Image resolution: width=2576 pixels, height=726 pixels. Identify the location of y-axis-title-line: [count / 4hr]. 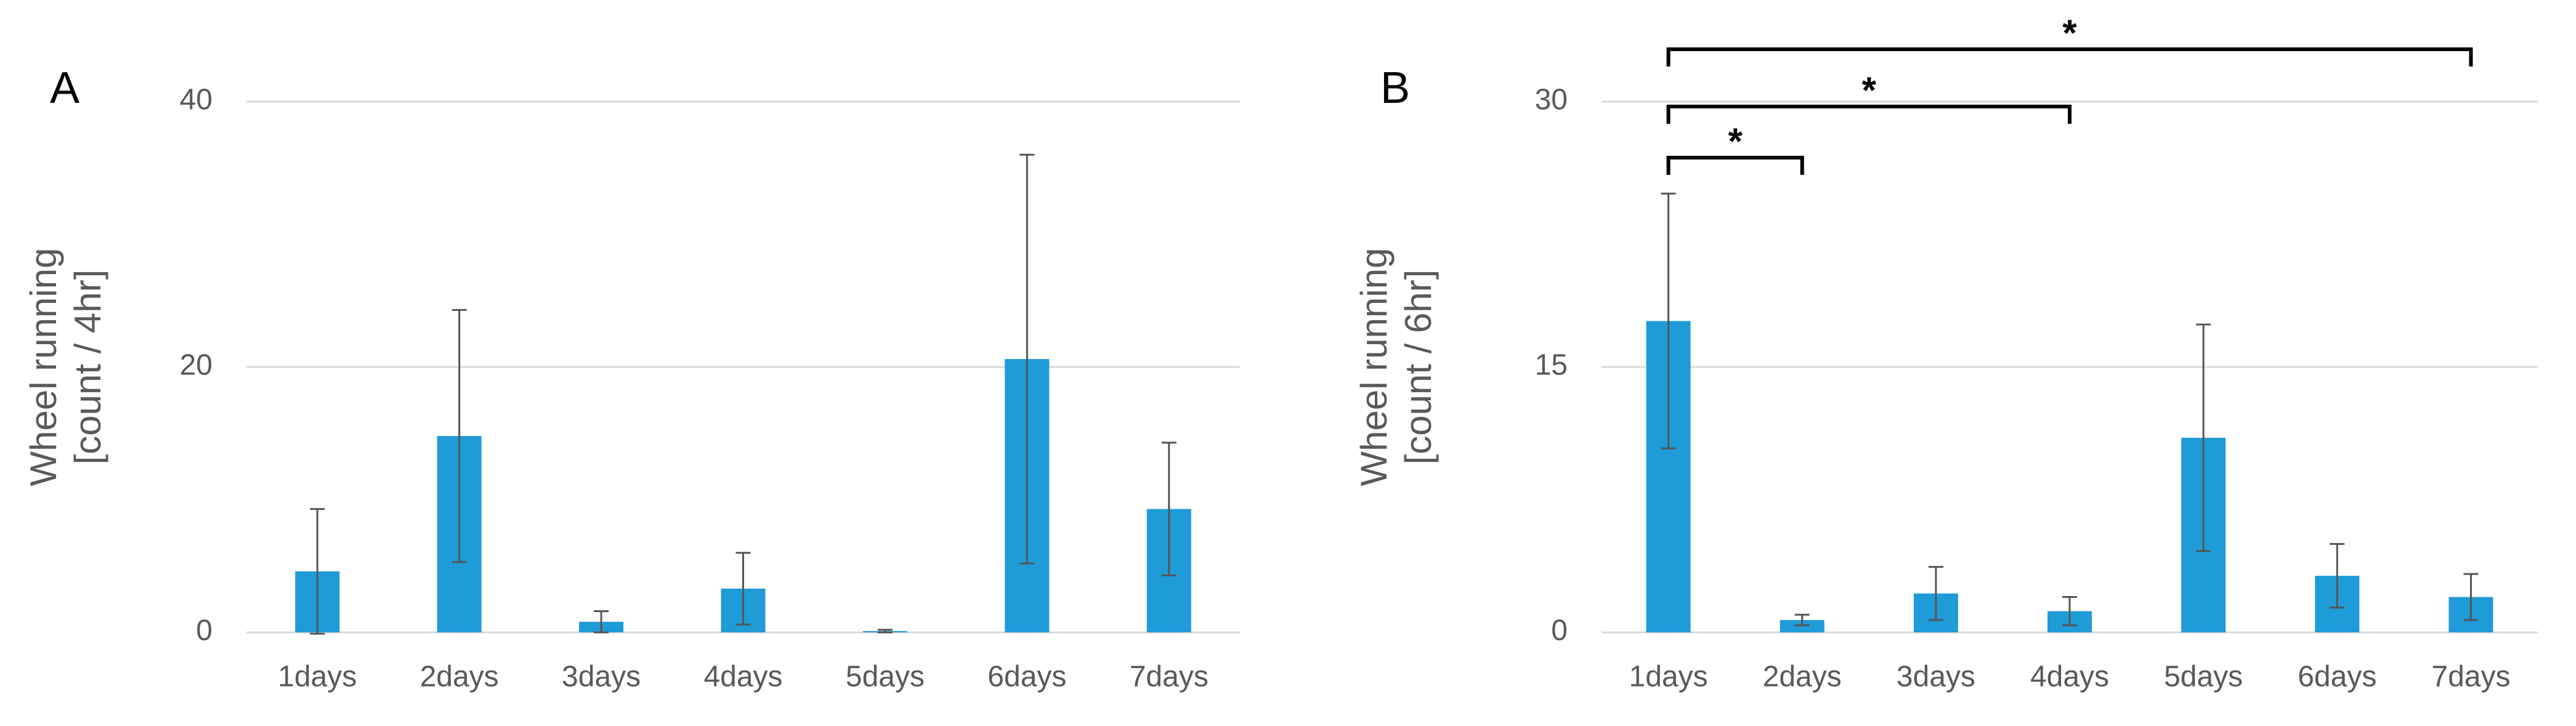
(88, 367).